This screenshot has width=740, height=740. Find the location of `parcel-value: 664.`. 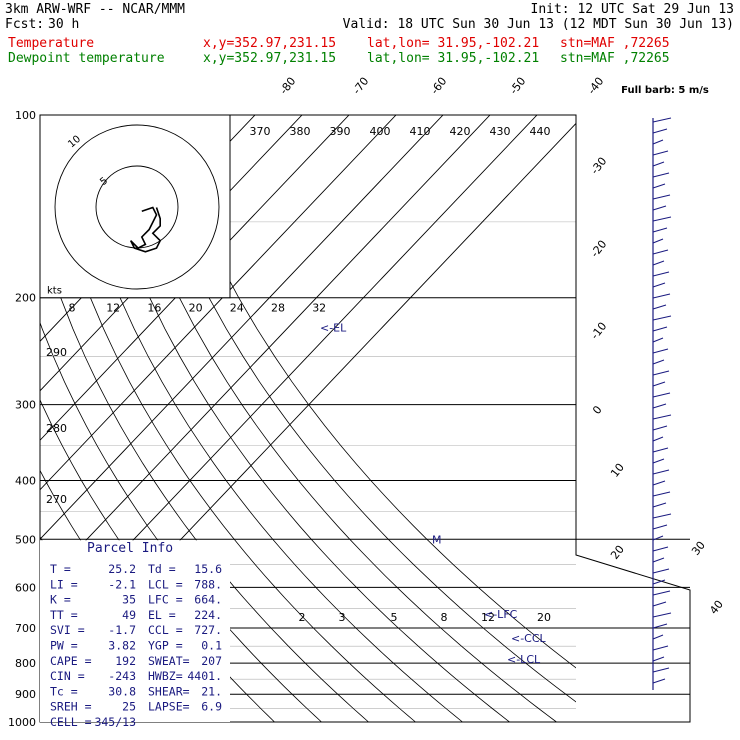

parcel-value: 664. is located at coordinates (208, 600).